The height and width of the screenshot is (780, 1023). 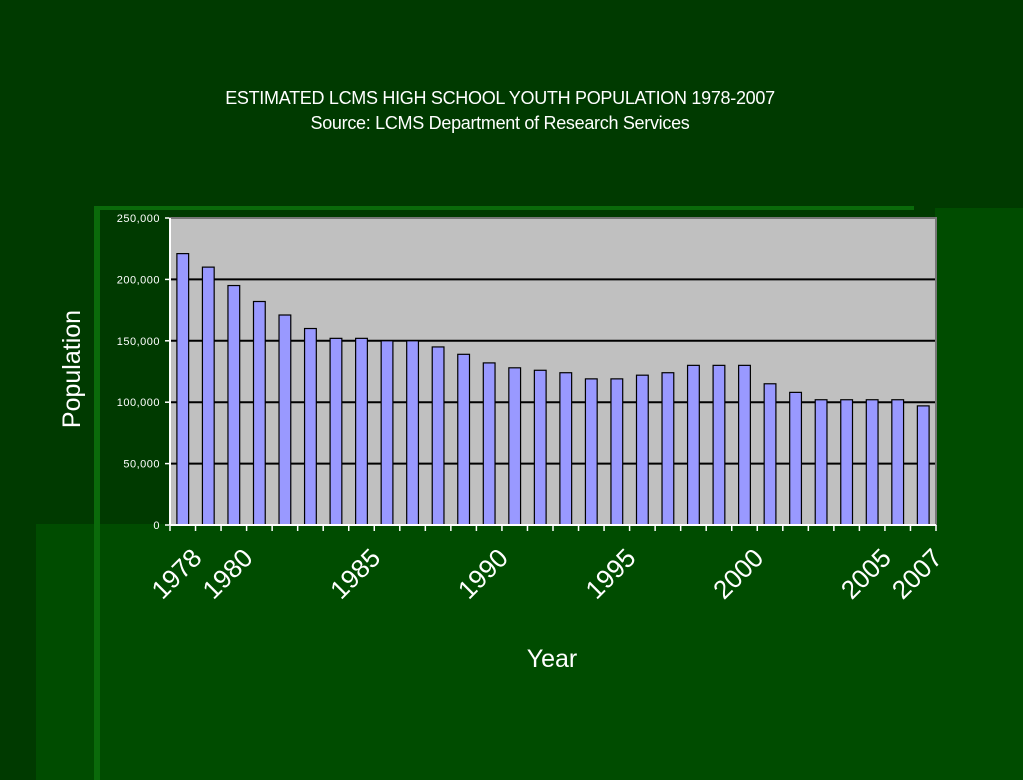 I want to click on x-tick-label: 1980, so click(x=227, y=574).